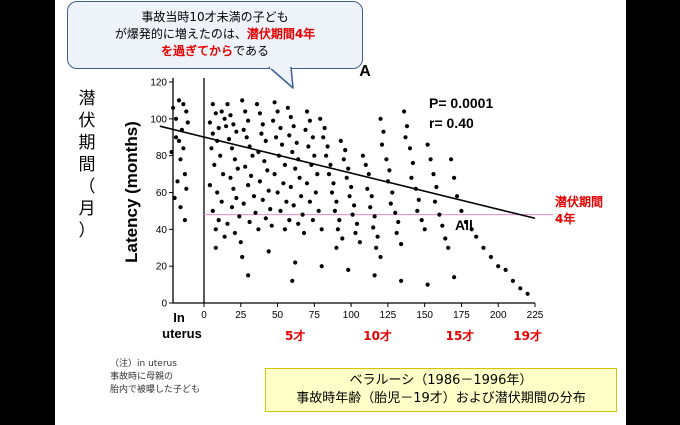 This screenshot has width=680, height=425. What do you see at coordinates (155, 377) in the screenshot?
I see `note-block: （注）in uterus 事故時に母親の 胎内で被曝した子ども` at bounding box center [155, 377].